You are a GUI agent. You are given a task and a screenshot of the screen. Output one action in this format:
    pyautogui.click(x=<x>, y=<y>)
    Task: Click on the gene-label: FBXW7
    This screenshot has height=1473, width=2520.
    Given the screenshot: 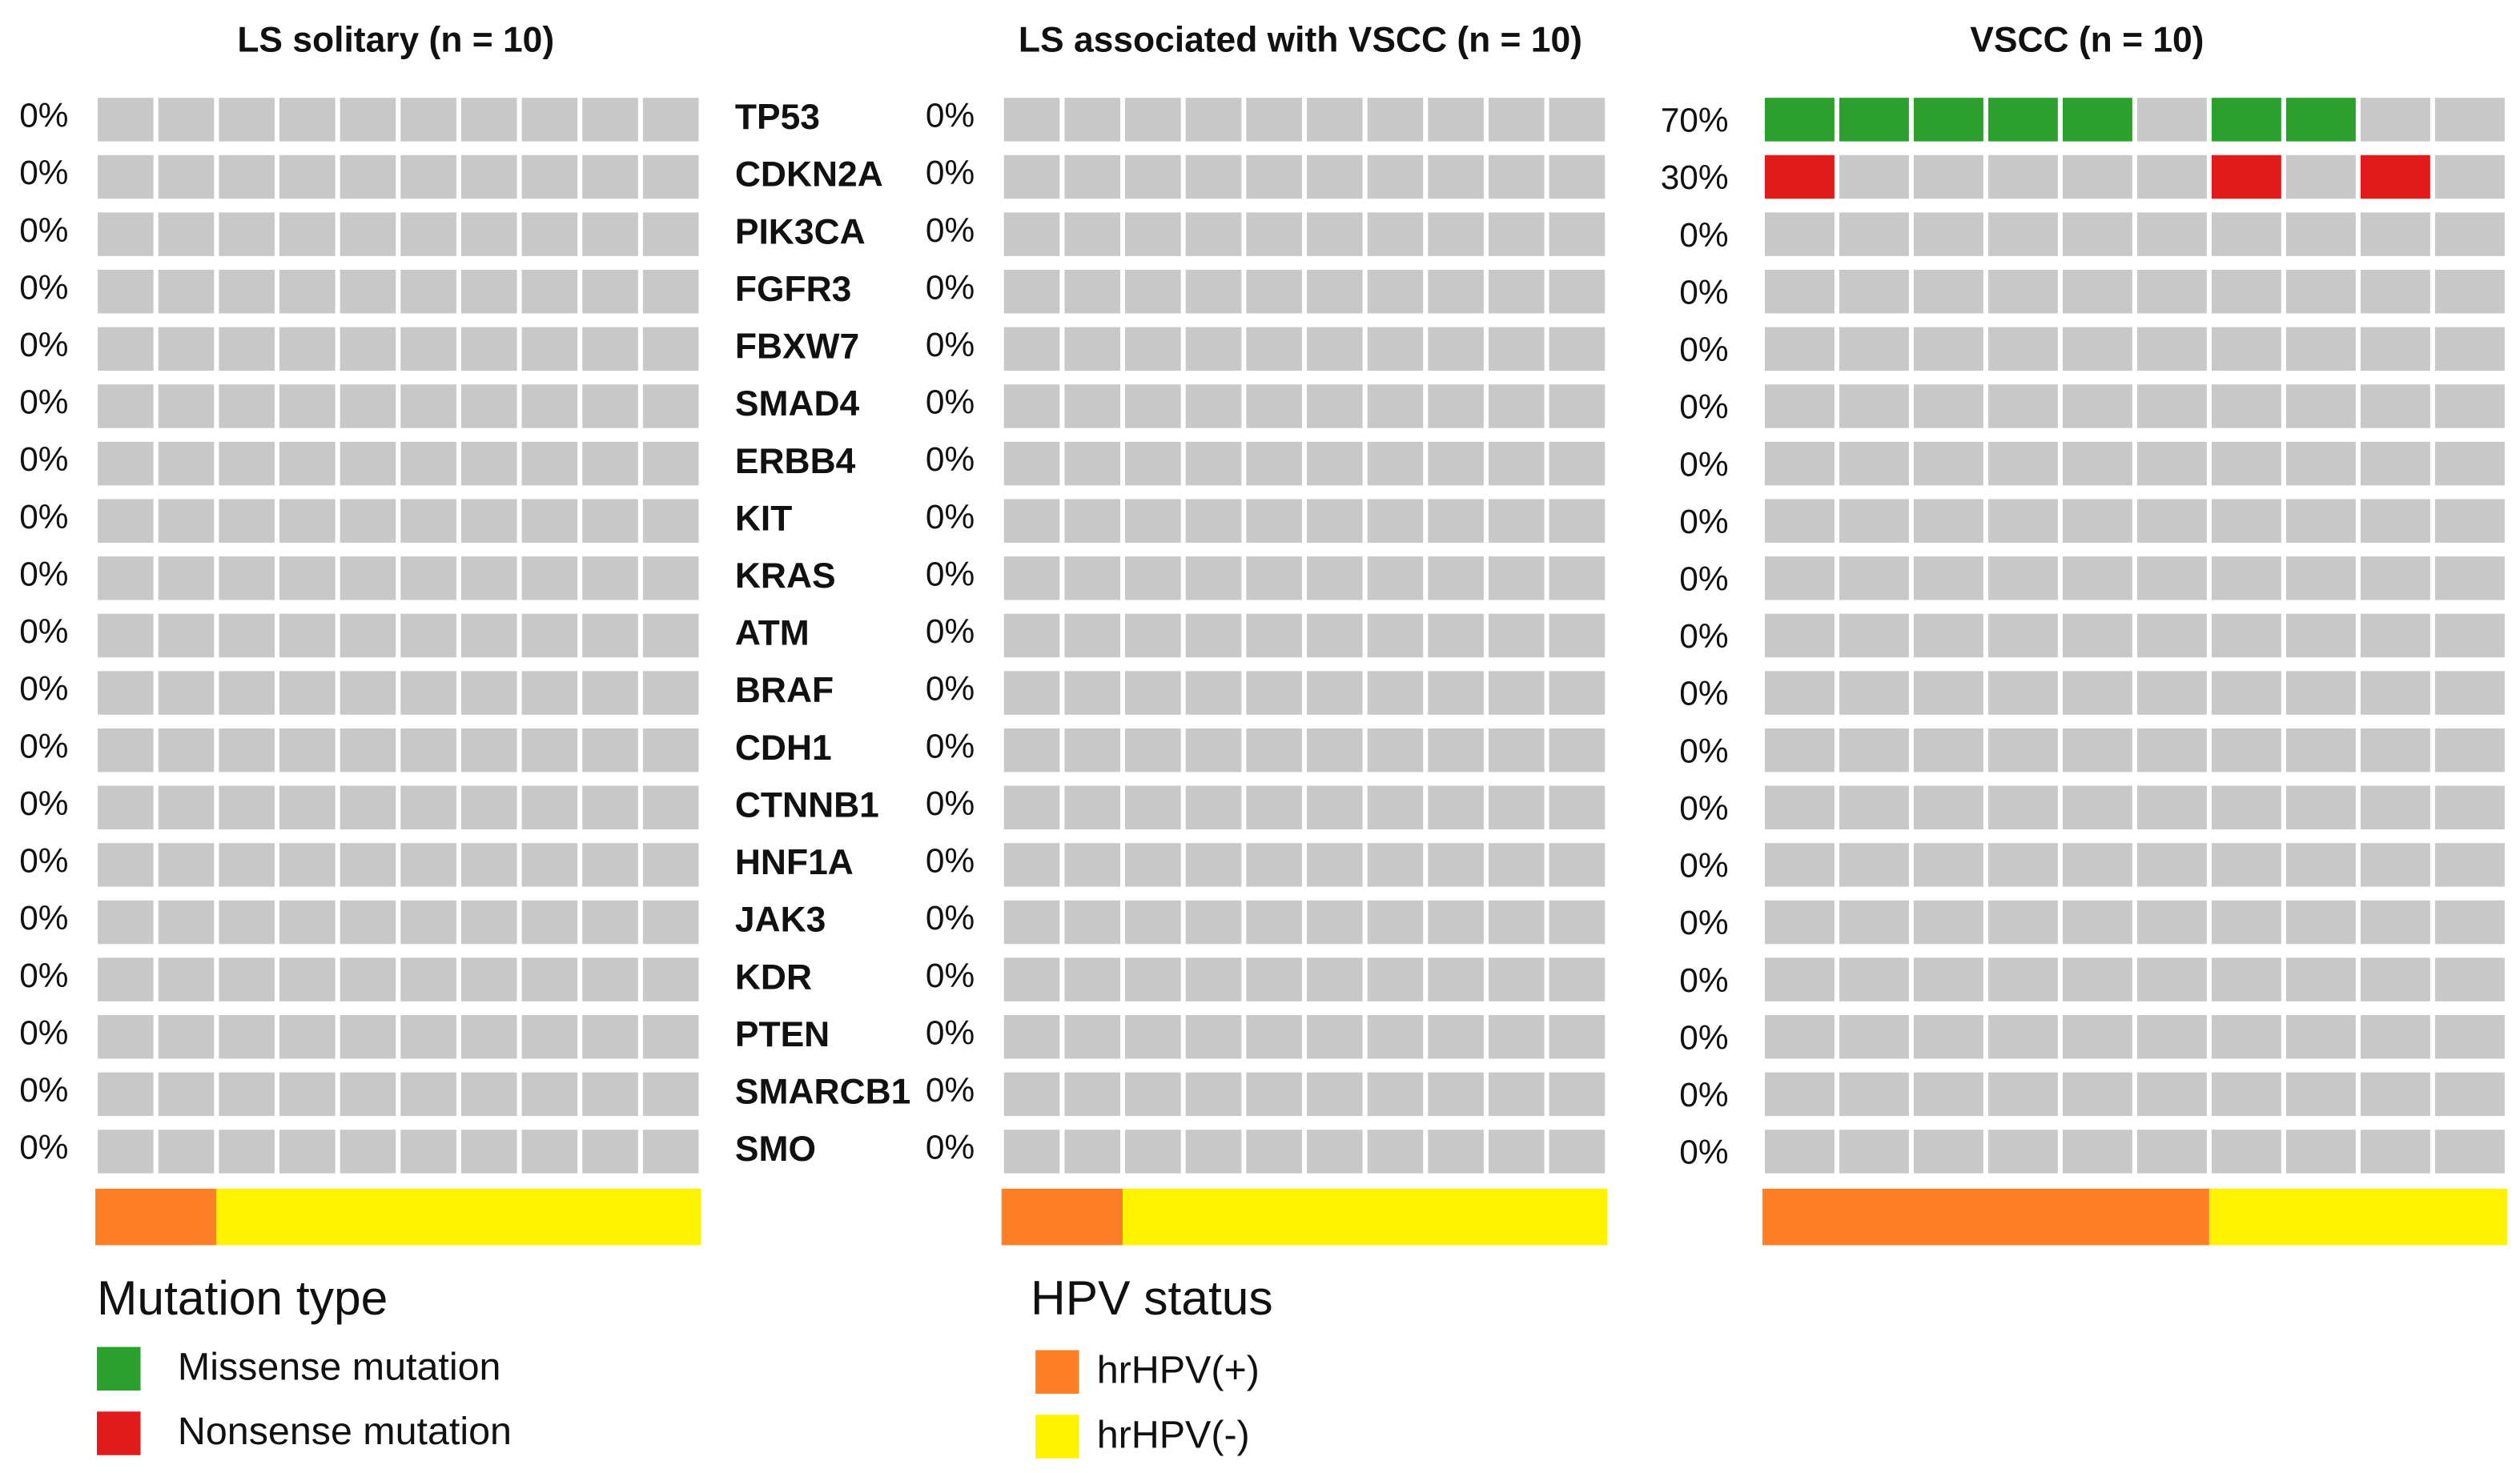 What is the action you would take?
    pyautogui.click(x=797, y=347)
    